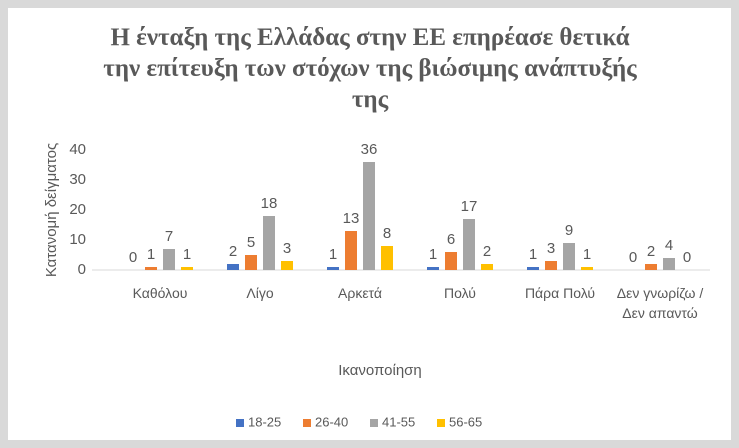 The image size is (739, 448). Describe the element at coordinates (451, 239) in the screenshot. I see `data-label: 6` at that location.